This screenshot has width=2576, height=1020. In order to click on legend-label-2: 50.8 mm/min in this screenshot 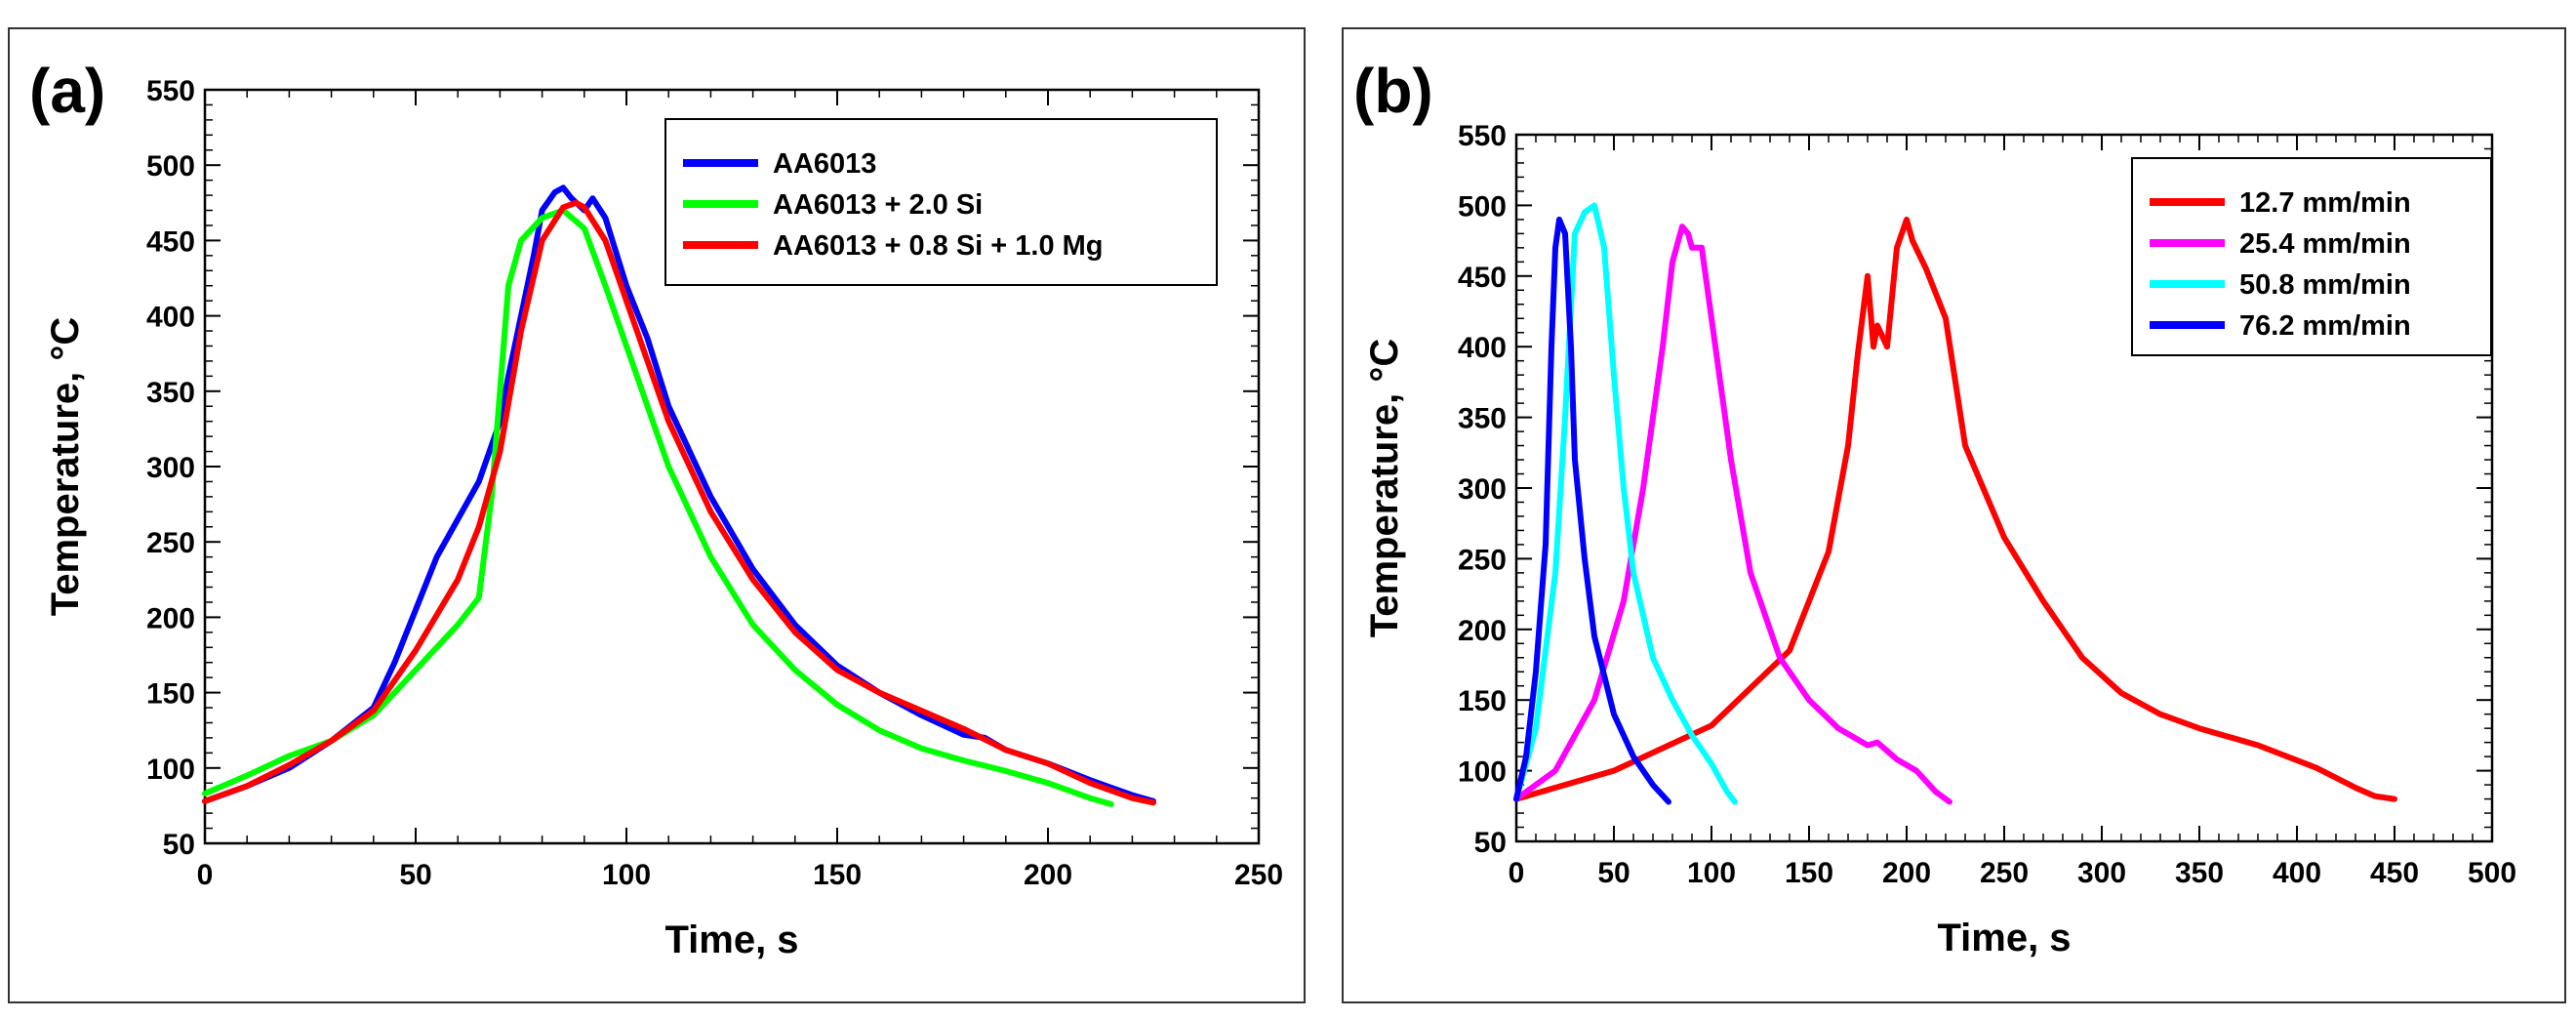, I will do `click(2325, 285)`.